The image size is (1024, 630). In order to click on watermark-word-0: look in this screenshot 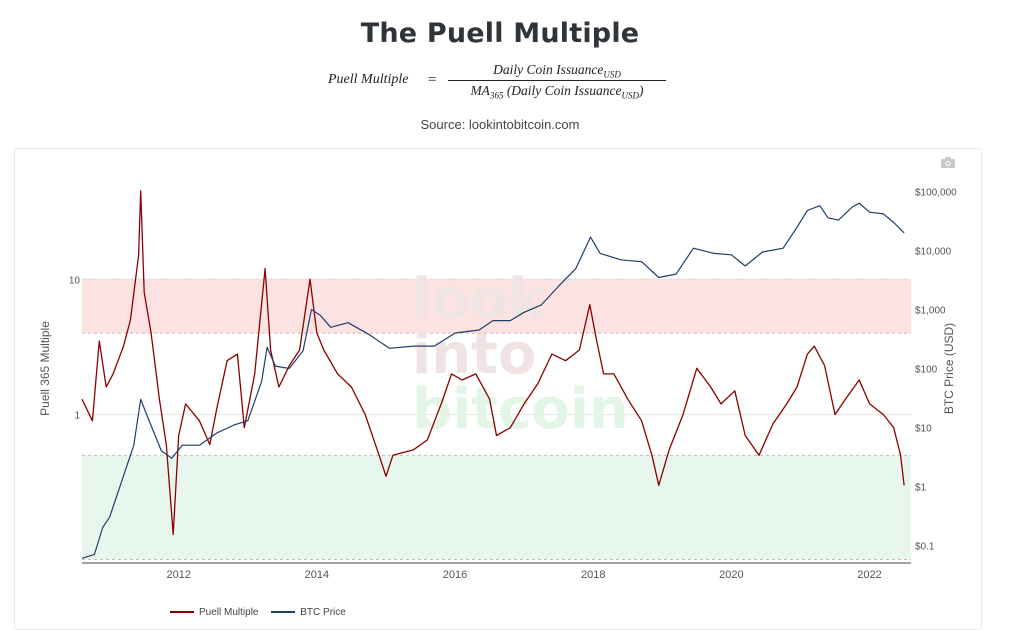, I will do `click(479, 299)`.